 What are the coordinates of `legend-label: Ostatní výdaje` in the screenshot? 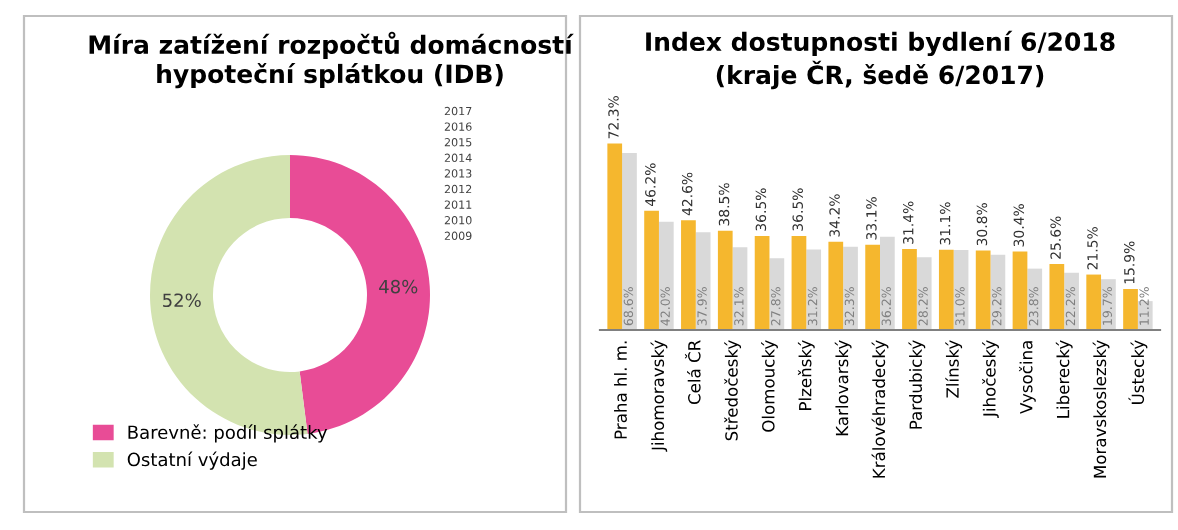 It's located at (192, 460).